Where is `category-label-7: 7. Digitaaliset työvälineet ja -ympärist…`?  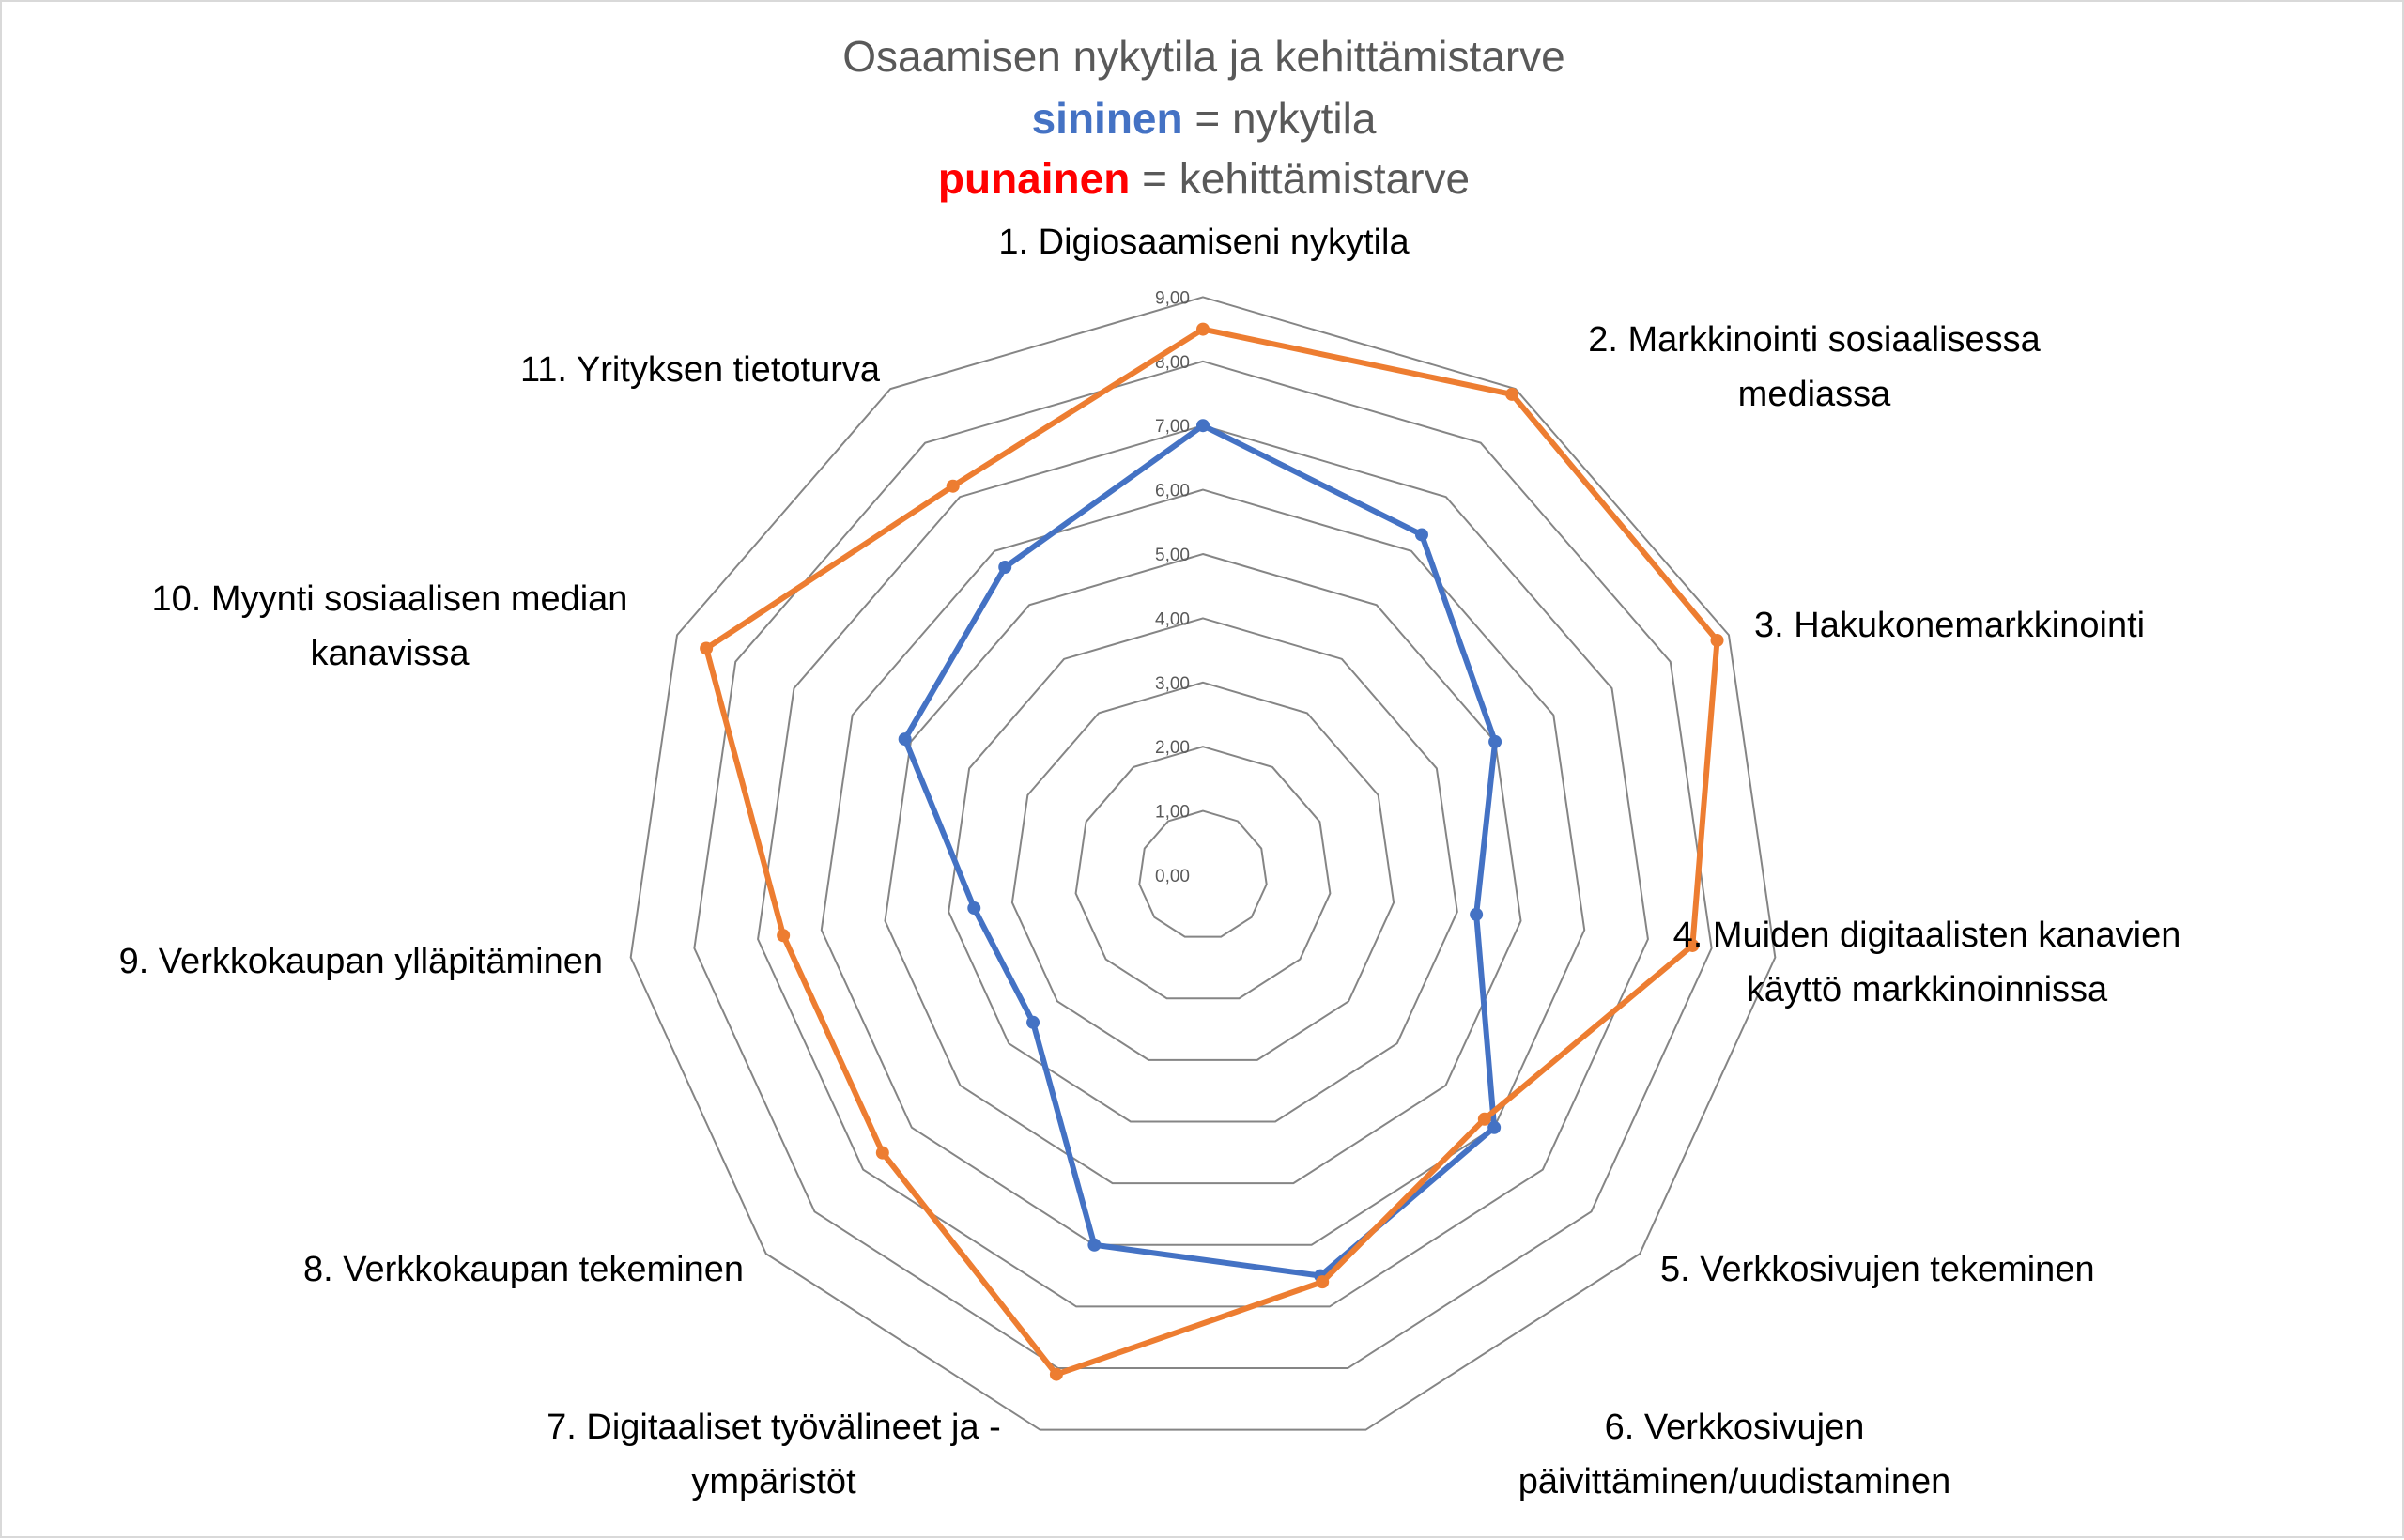
category-label-7: 7. Digitaaliset työvälineet ja -ympärist… is located at coordinates (774, 1455).